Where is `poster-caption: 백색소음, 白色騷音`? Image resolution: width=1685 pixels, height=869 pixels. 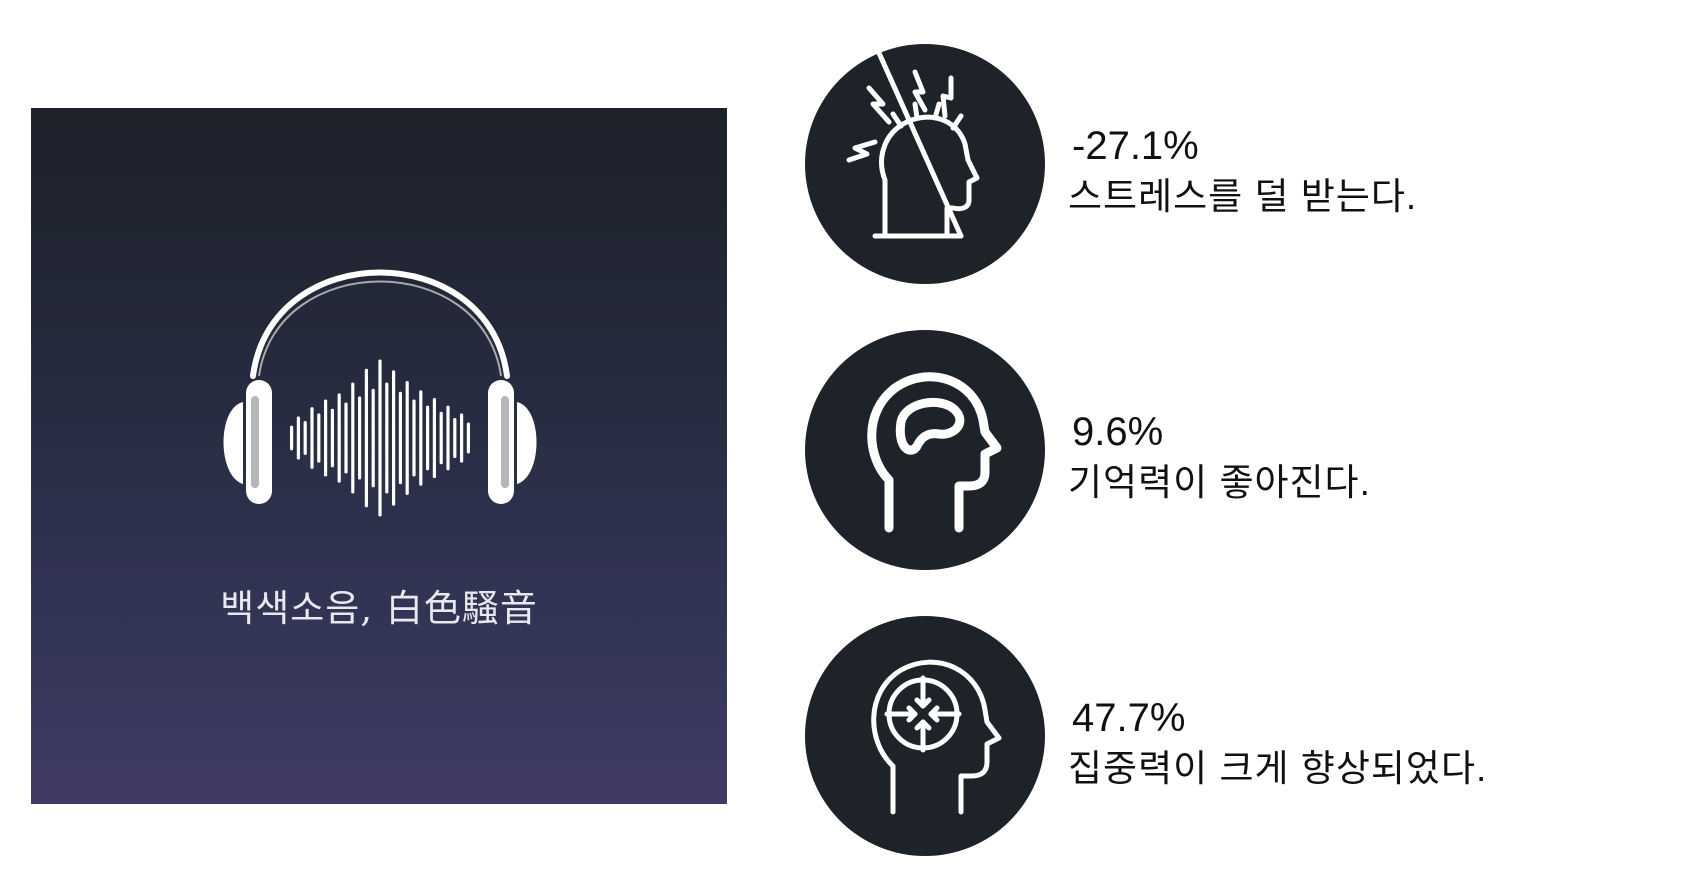 poster-caption: 백색소음, 白色騷音 is located at coordinates (379, 608).